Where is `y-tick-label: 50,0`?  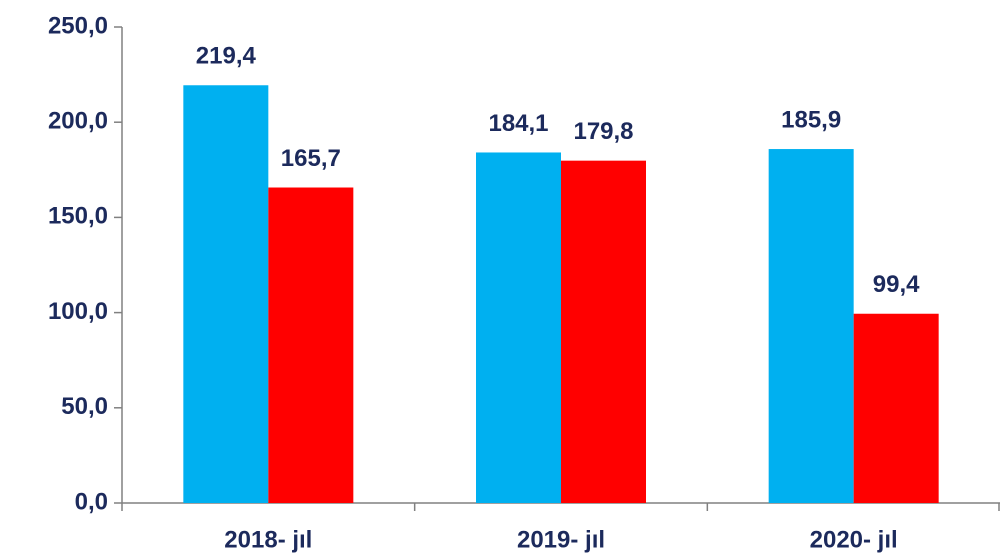
y-tick-label: 50,0 is located at coordinates (84, 406).